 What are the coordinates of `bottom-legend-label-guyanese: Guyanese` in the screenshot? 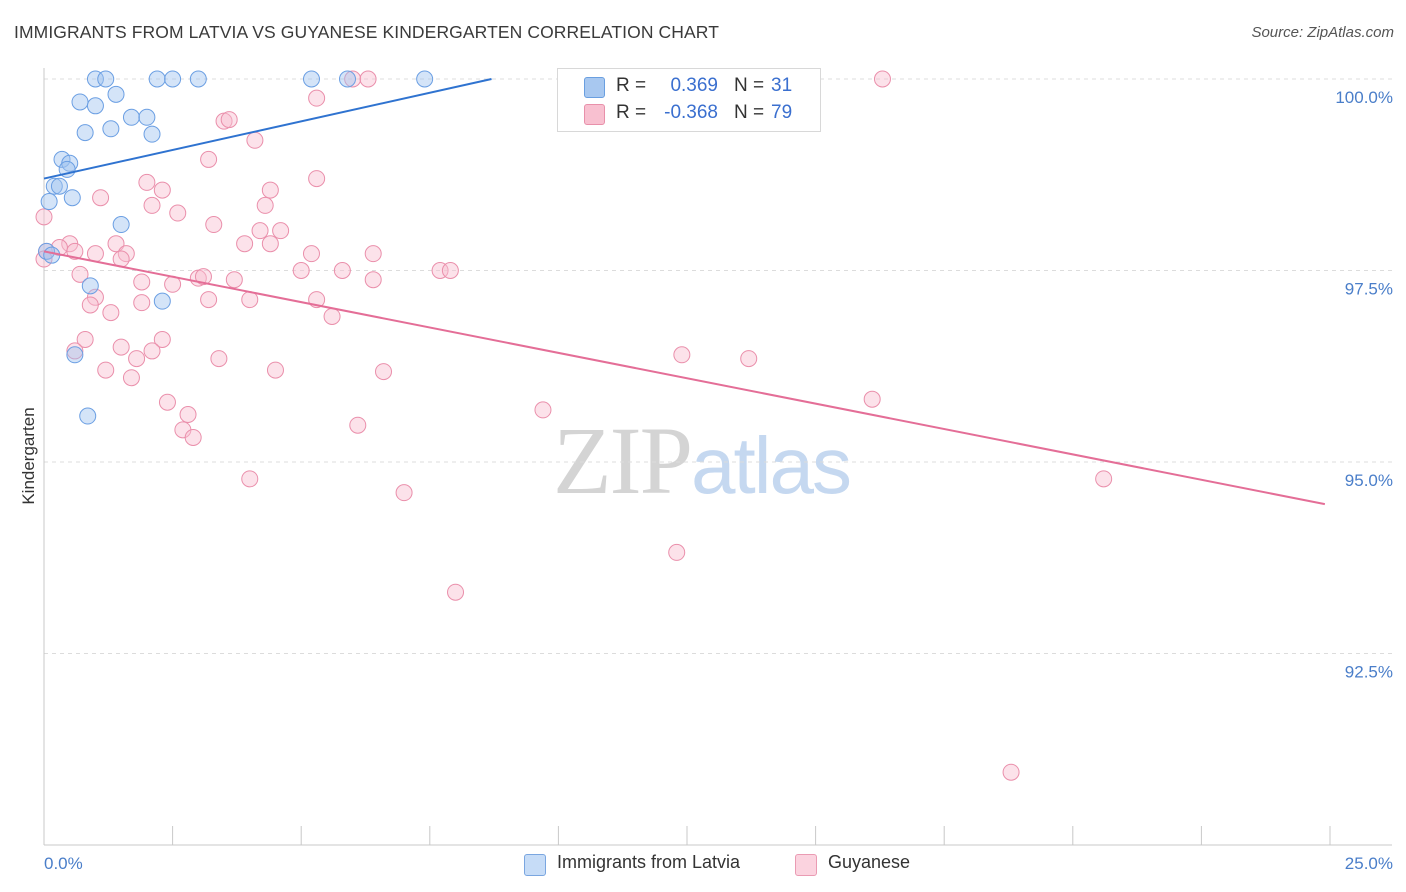 It's located at (869, 862).